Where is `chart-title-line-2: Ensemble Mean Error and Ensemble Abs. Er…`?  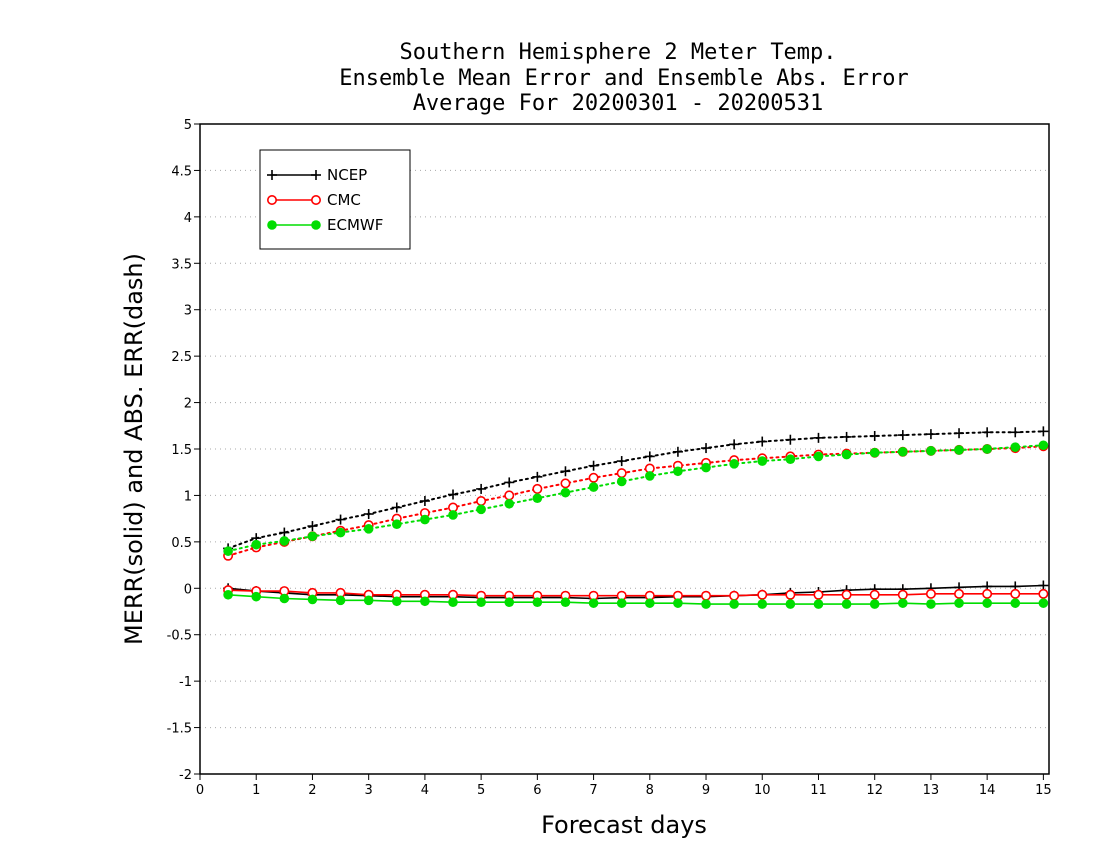
chart-title-line-2: Ensemble Mean Error and Ensemble Abs. Er… is located at coordinates (624, 78).